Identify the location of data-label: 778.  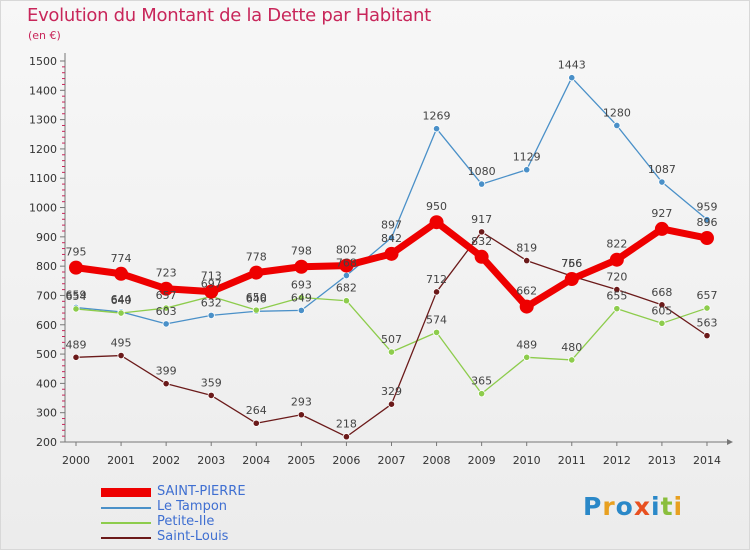
(256, 257).